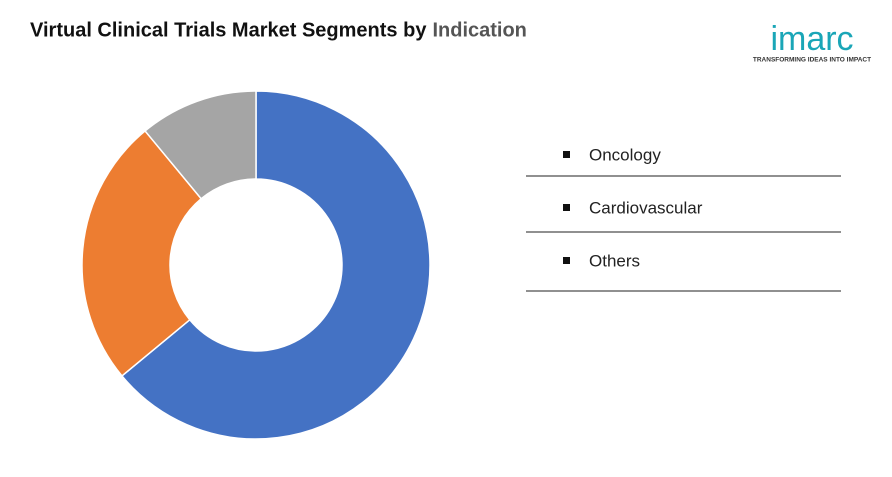  What do you see at coordinates (683, 218) in the screenshot?
I see `legend: Oncology Cardiovascular Others` at bounding box center [683, 218].